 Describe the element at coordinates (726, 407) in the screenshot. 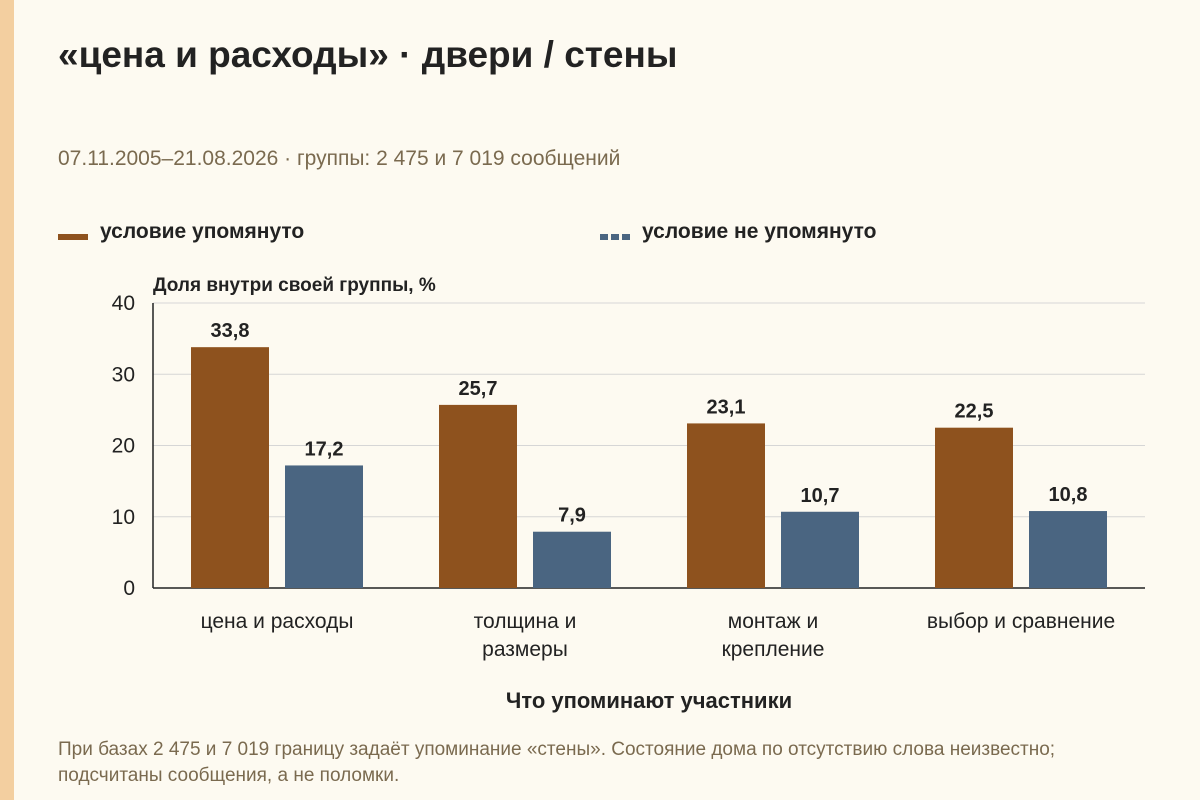

I see `data-label: 23,1` at that location.